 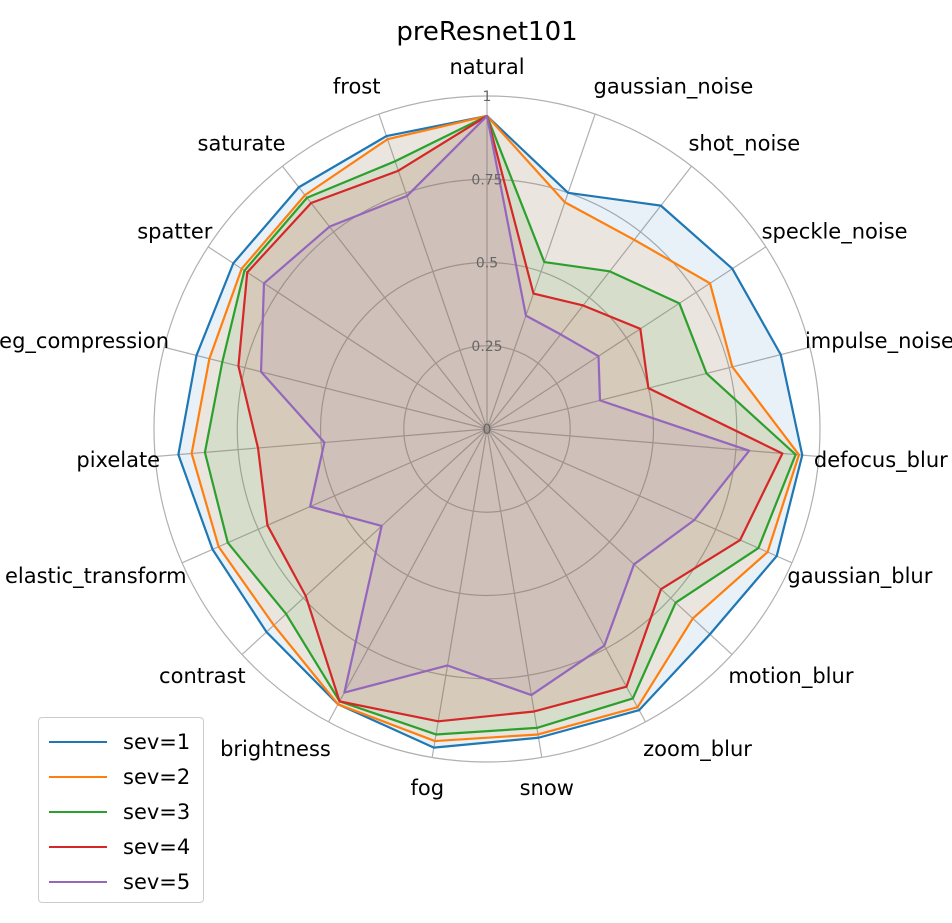 I want to click on axis-label-defocus-blur: defocus_blur, so click(x=881, y=460).